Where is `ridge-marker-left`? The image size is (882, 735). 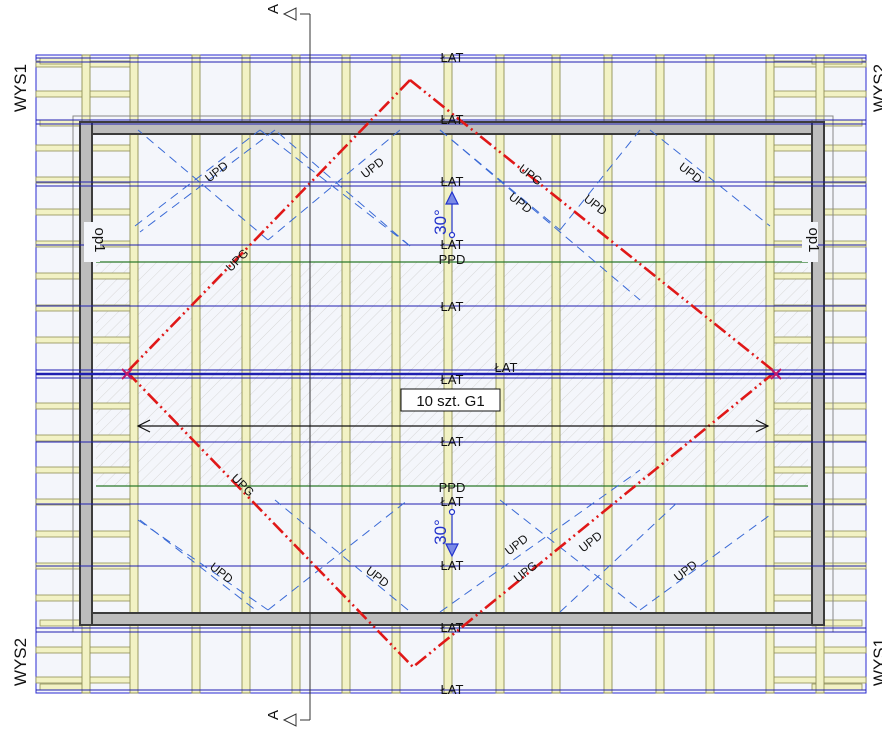 ridge-marker-left is located at coordinates (127, 374).